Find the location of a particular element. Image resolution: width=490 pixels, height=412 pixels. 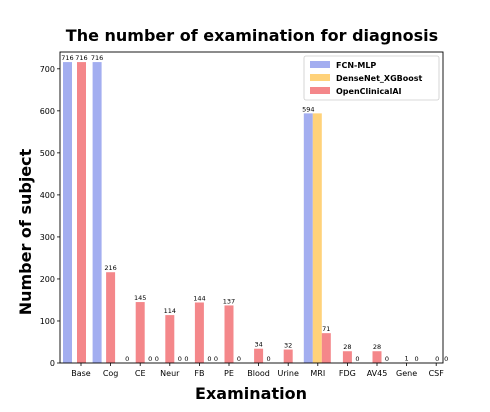

data-label-openclinicalai-neur: 114 is located at coordinates (170, 311).